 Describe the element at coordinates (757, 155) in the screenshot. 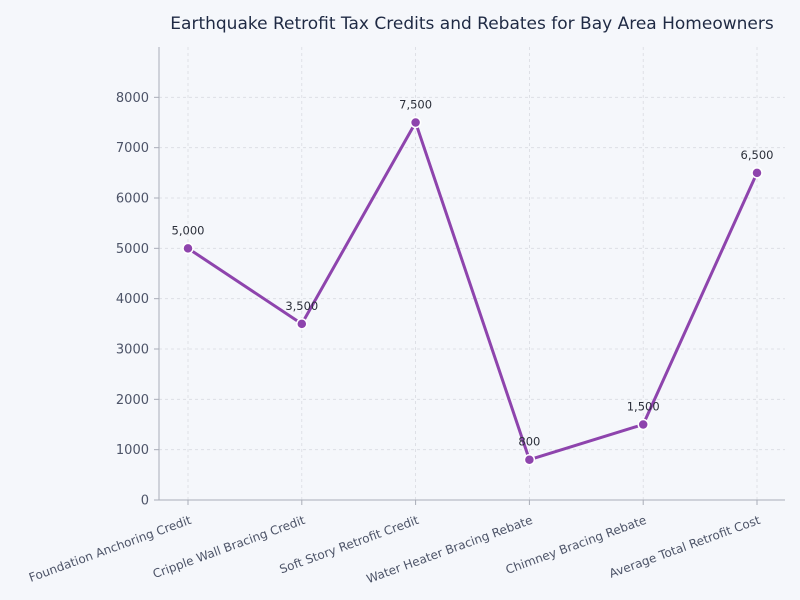

I see `data-label: 6,500` at that location.